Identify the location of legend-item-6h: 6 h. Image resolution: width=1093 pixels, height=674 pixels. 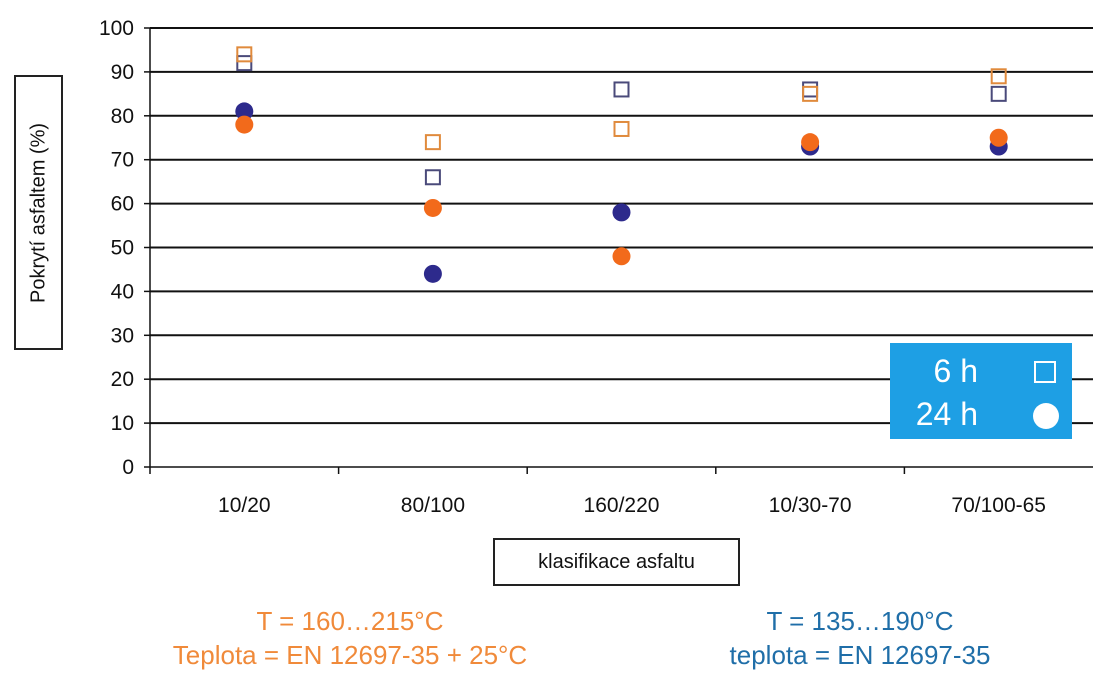
(981, 373).